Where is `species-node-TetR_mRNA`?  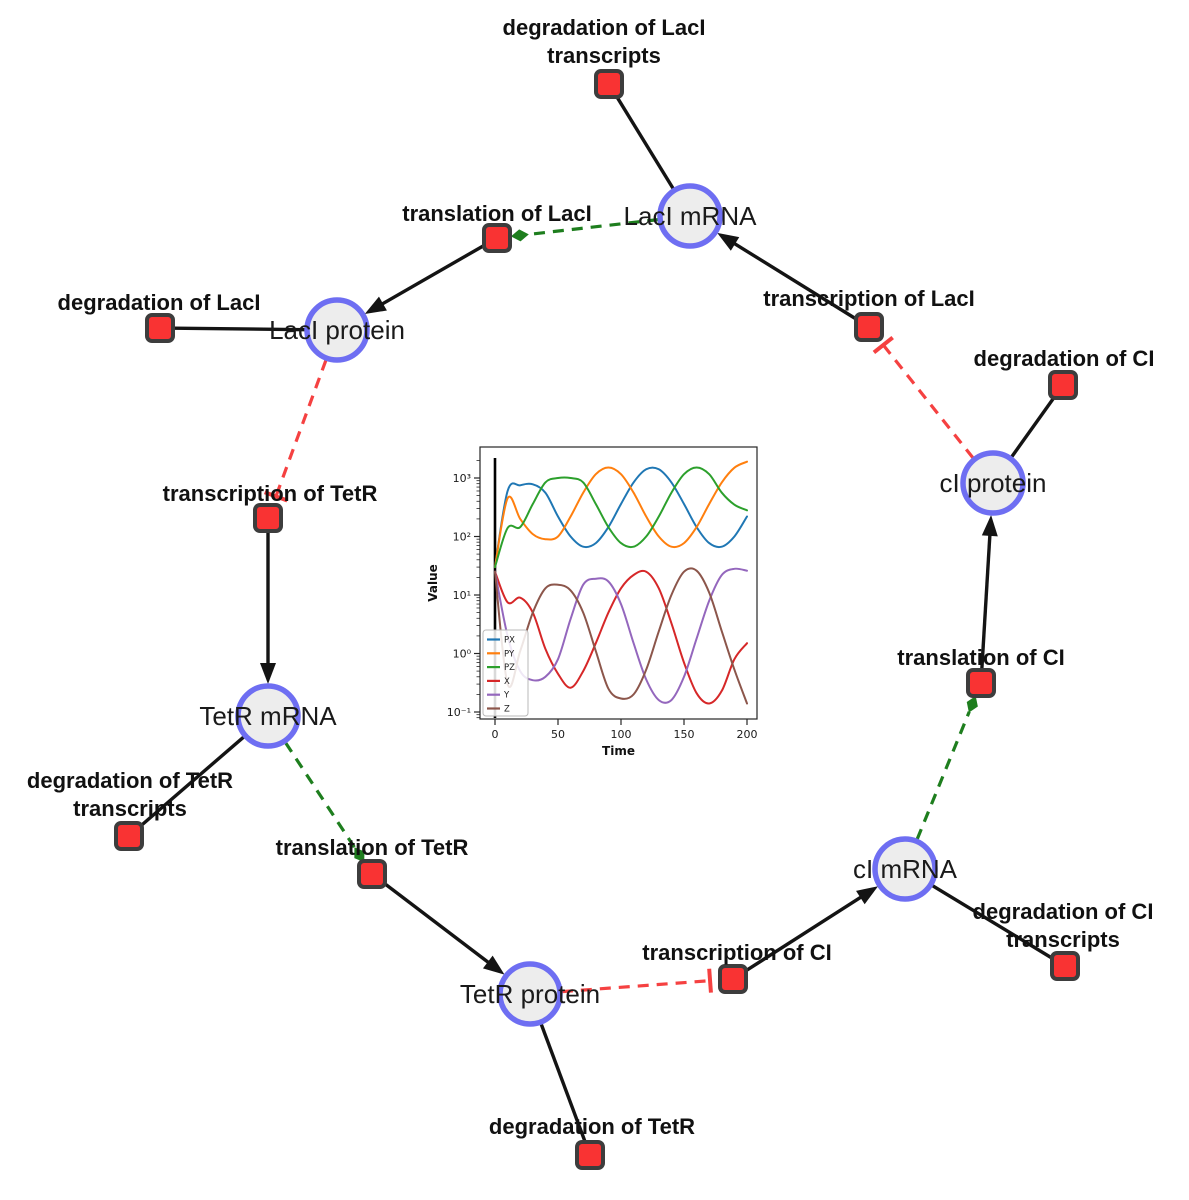
species-node-TetR_mRNA is located at coordinates (268, 716).